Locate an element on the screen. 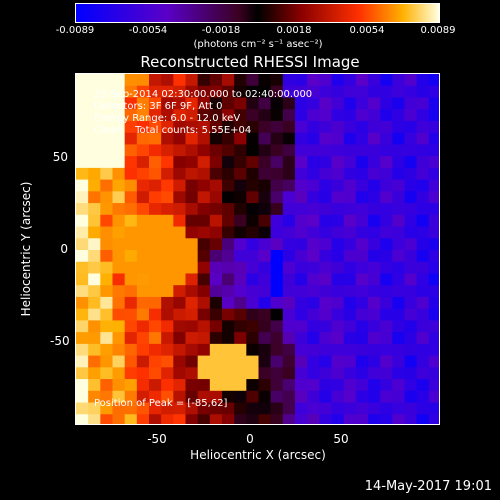 The height and width of the screenshot is (500, 500). footer-date: 14-May-2017 19:01 is located at coordinates (428, 486).